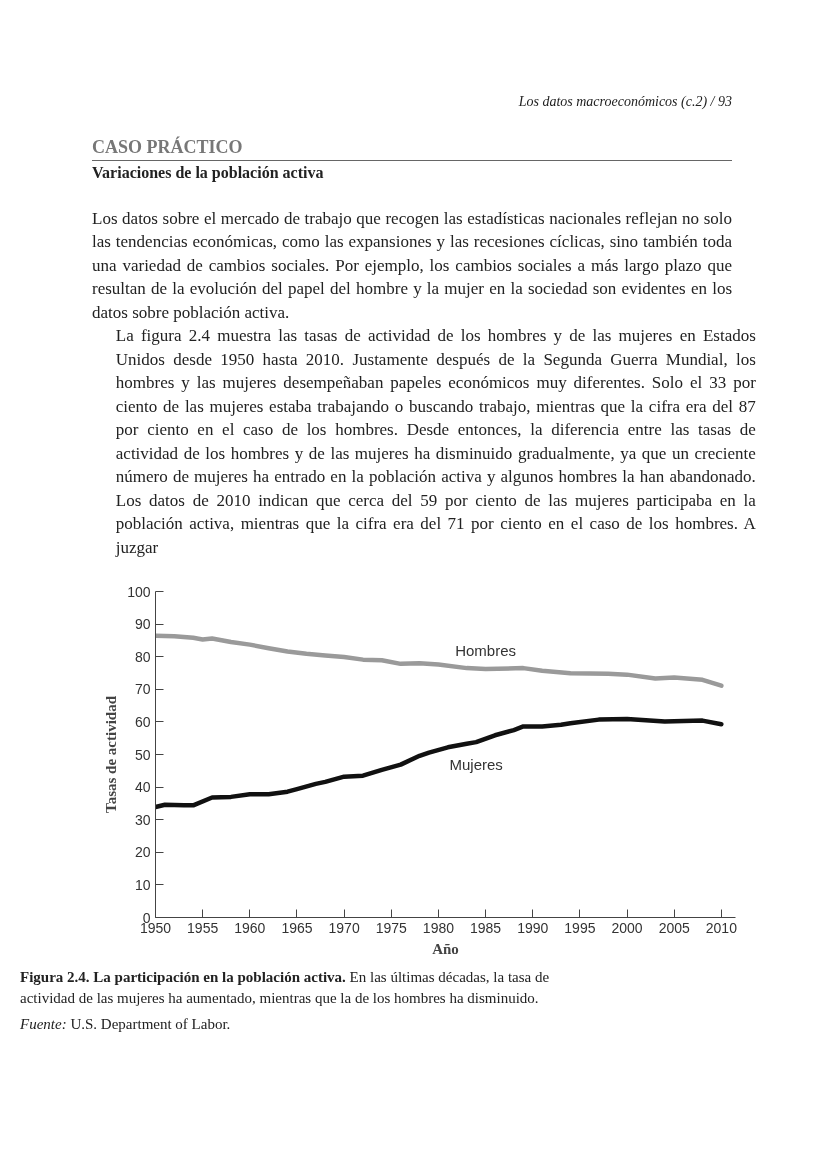 The image size is (828, 1168). What do you see at coordinates (203, 927) in the screenshot?
I see `x-tick-label: 1955` at bounding box center [203, 927].